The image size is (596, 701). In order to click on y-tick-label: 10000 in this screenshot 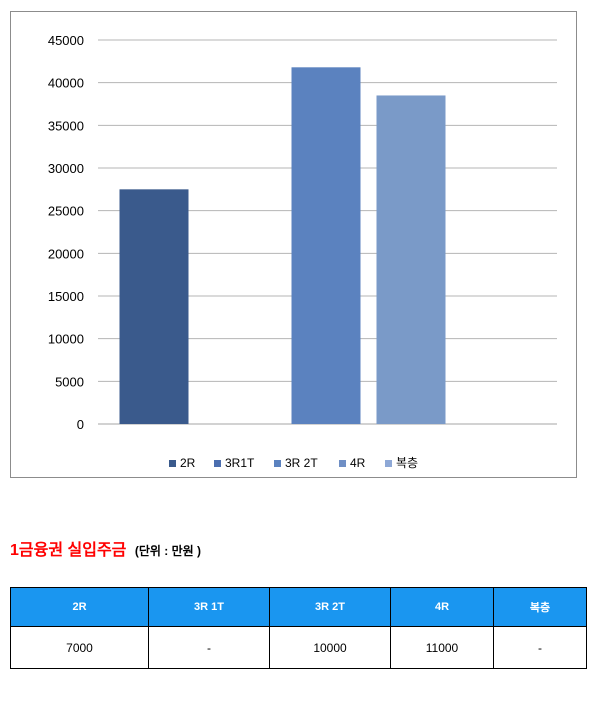, I will do `click(66, 339)`.